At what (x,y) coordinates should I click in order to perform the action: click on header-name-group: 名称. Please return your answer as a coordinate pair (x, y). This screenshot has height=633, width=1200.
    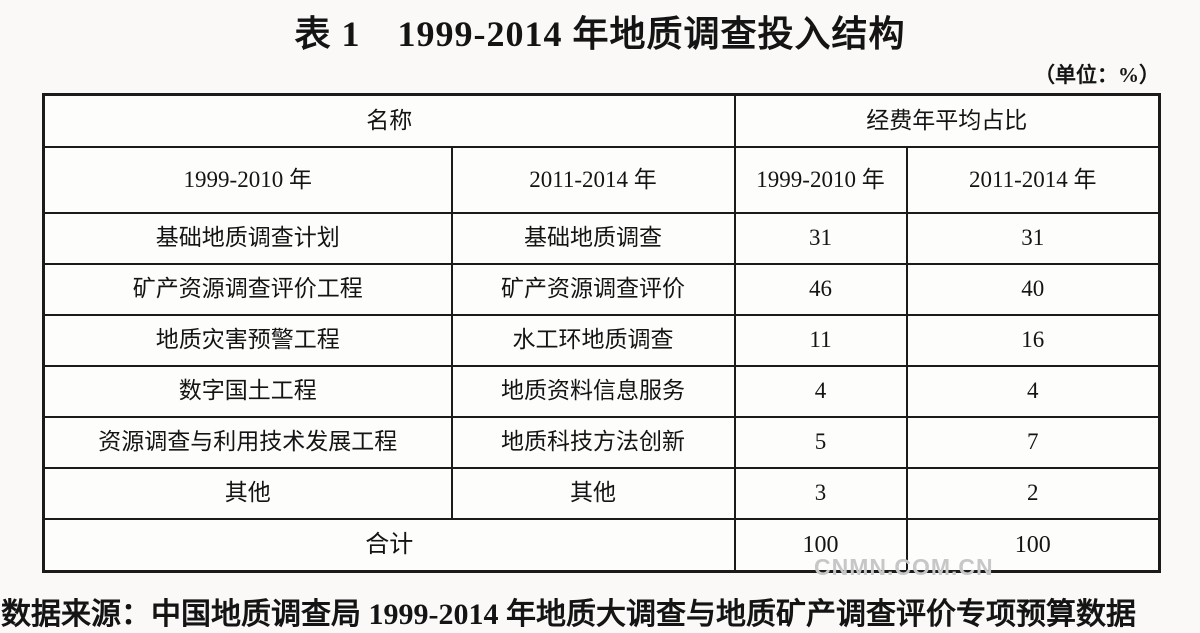
    Looking at the image, I should click on (389, 120).